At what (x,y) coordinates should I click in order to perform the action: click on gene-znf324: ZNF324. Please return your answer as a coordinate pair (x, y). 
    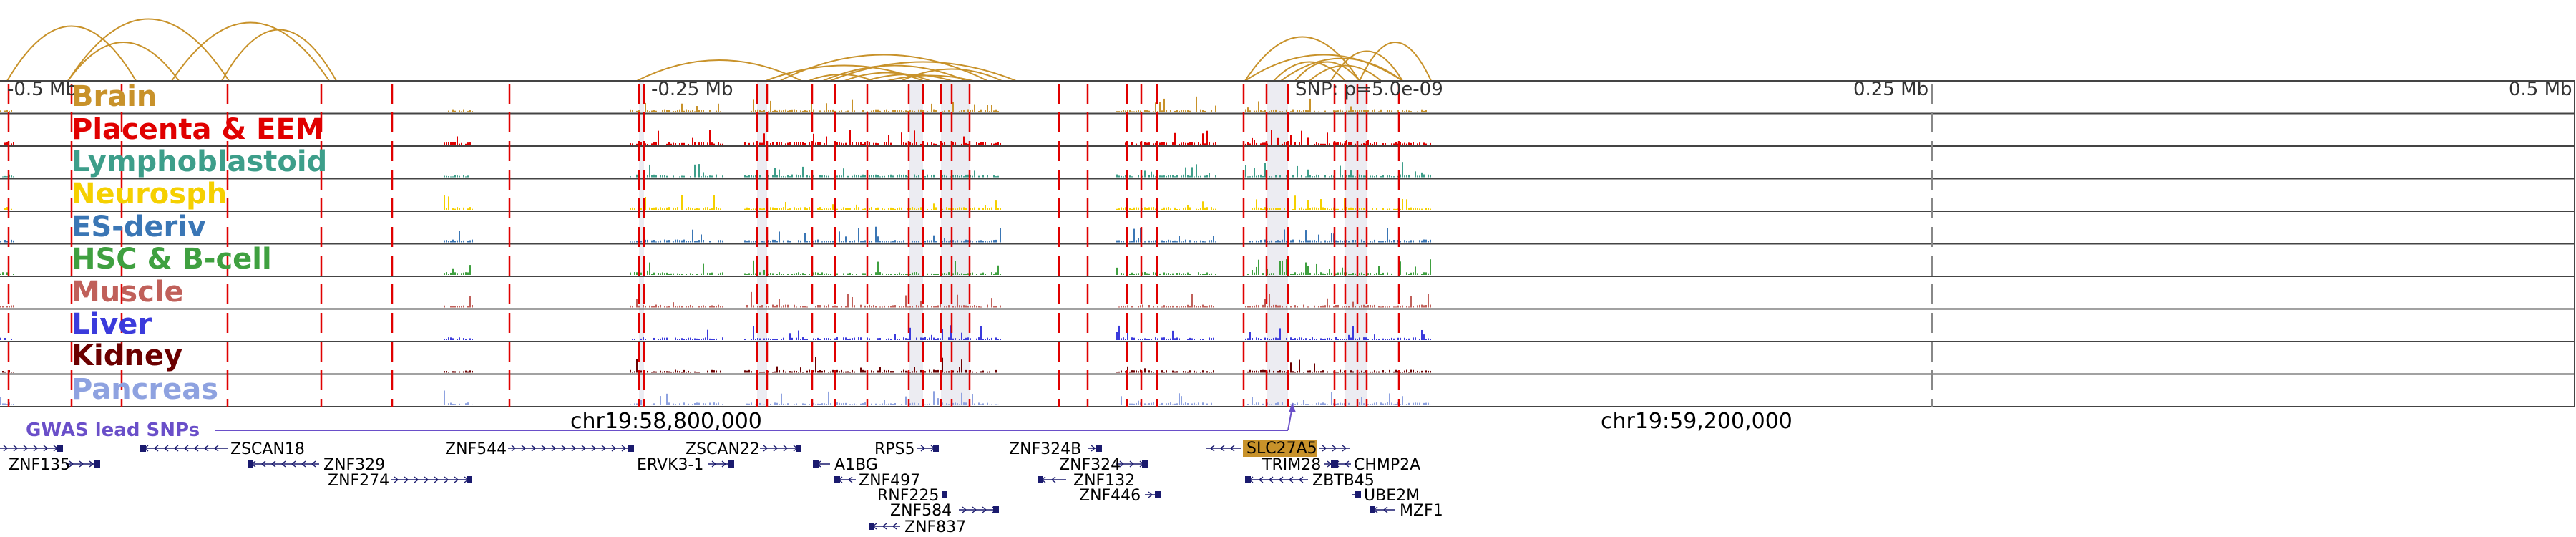
    Looking at the image, I should click on (1103, 465).